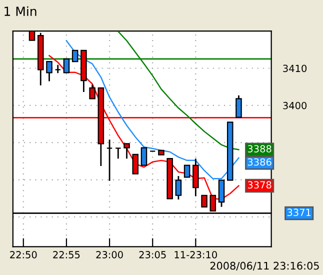 The width and height of the screenshot is (323, 275). What do you see at coordinates (295, 68) in the screenshot?
I see `y-tick-label: 3410` at bounding box center [295, 68].